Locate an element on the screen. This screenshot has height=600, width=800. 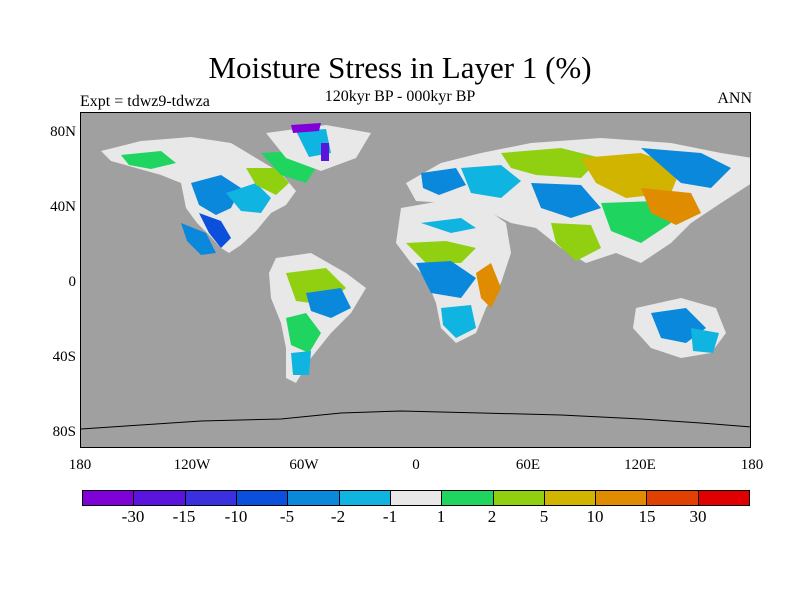
colorbar-label: 30 is located at coordinates (698, 516).